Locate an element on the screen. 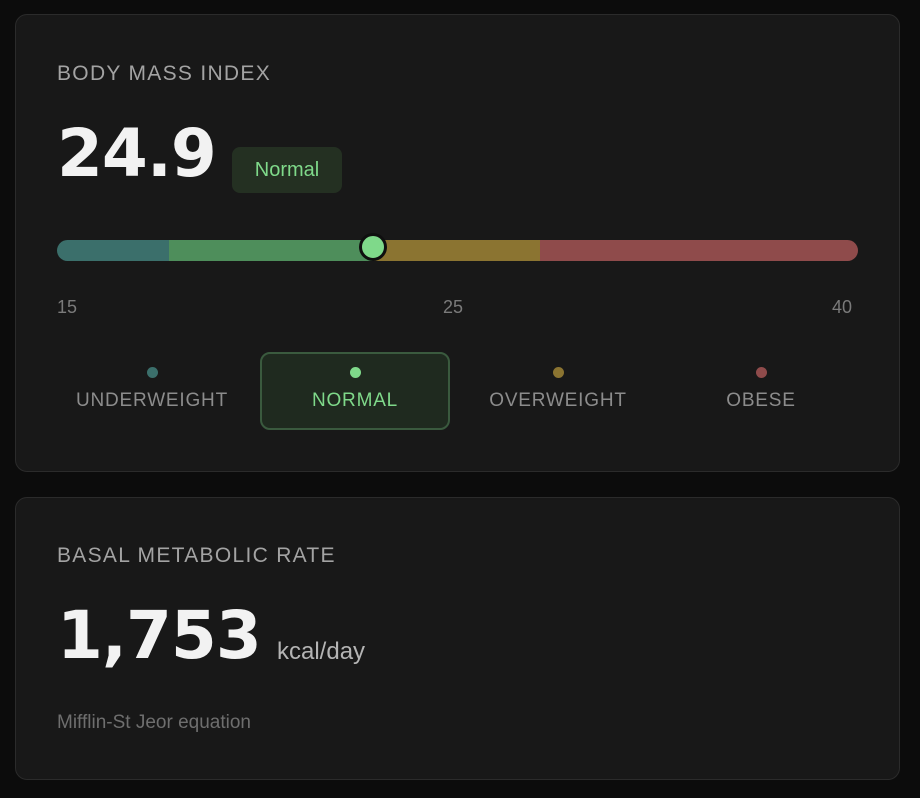 This screenshot has width=920, height=798. obese-dot-icon is located at coordinates (761, 372).